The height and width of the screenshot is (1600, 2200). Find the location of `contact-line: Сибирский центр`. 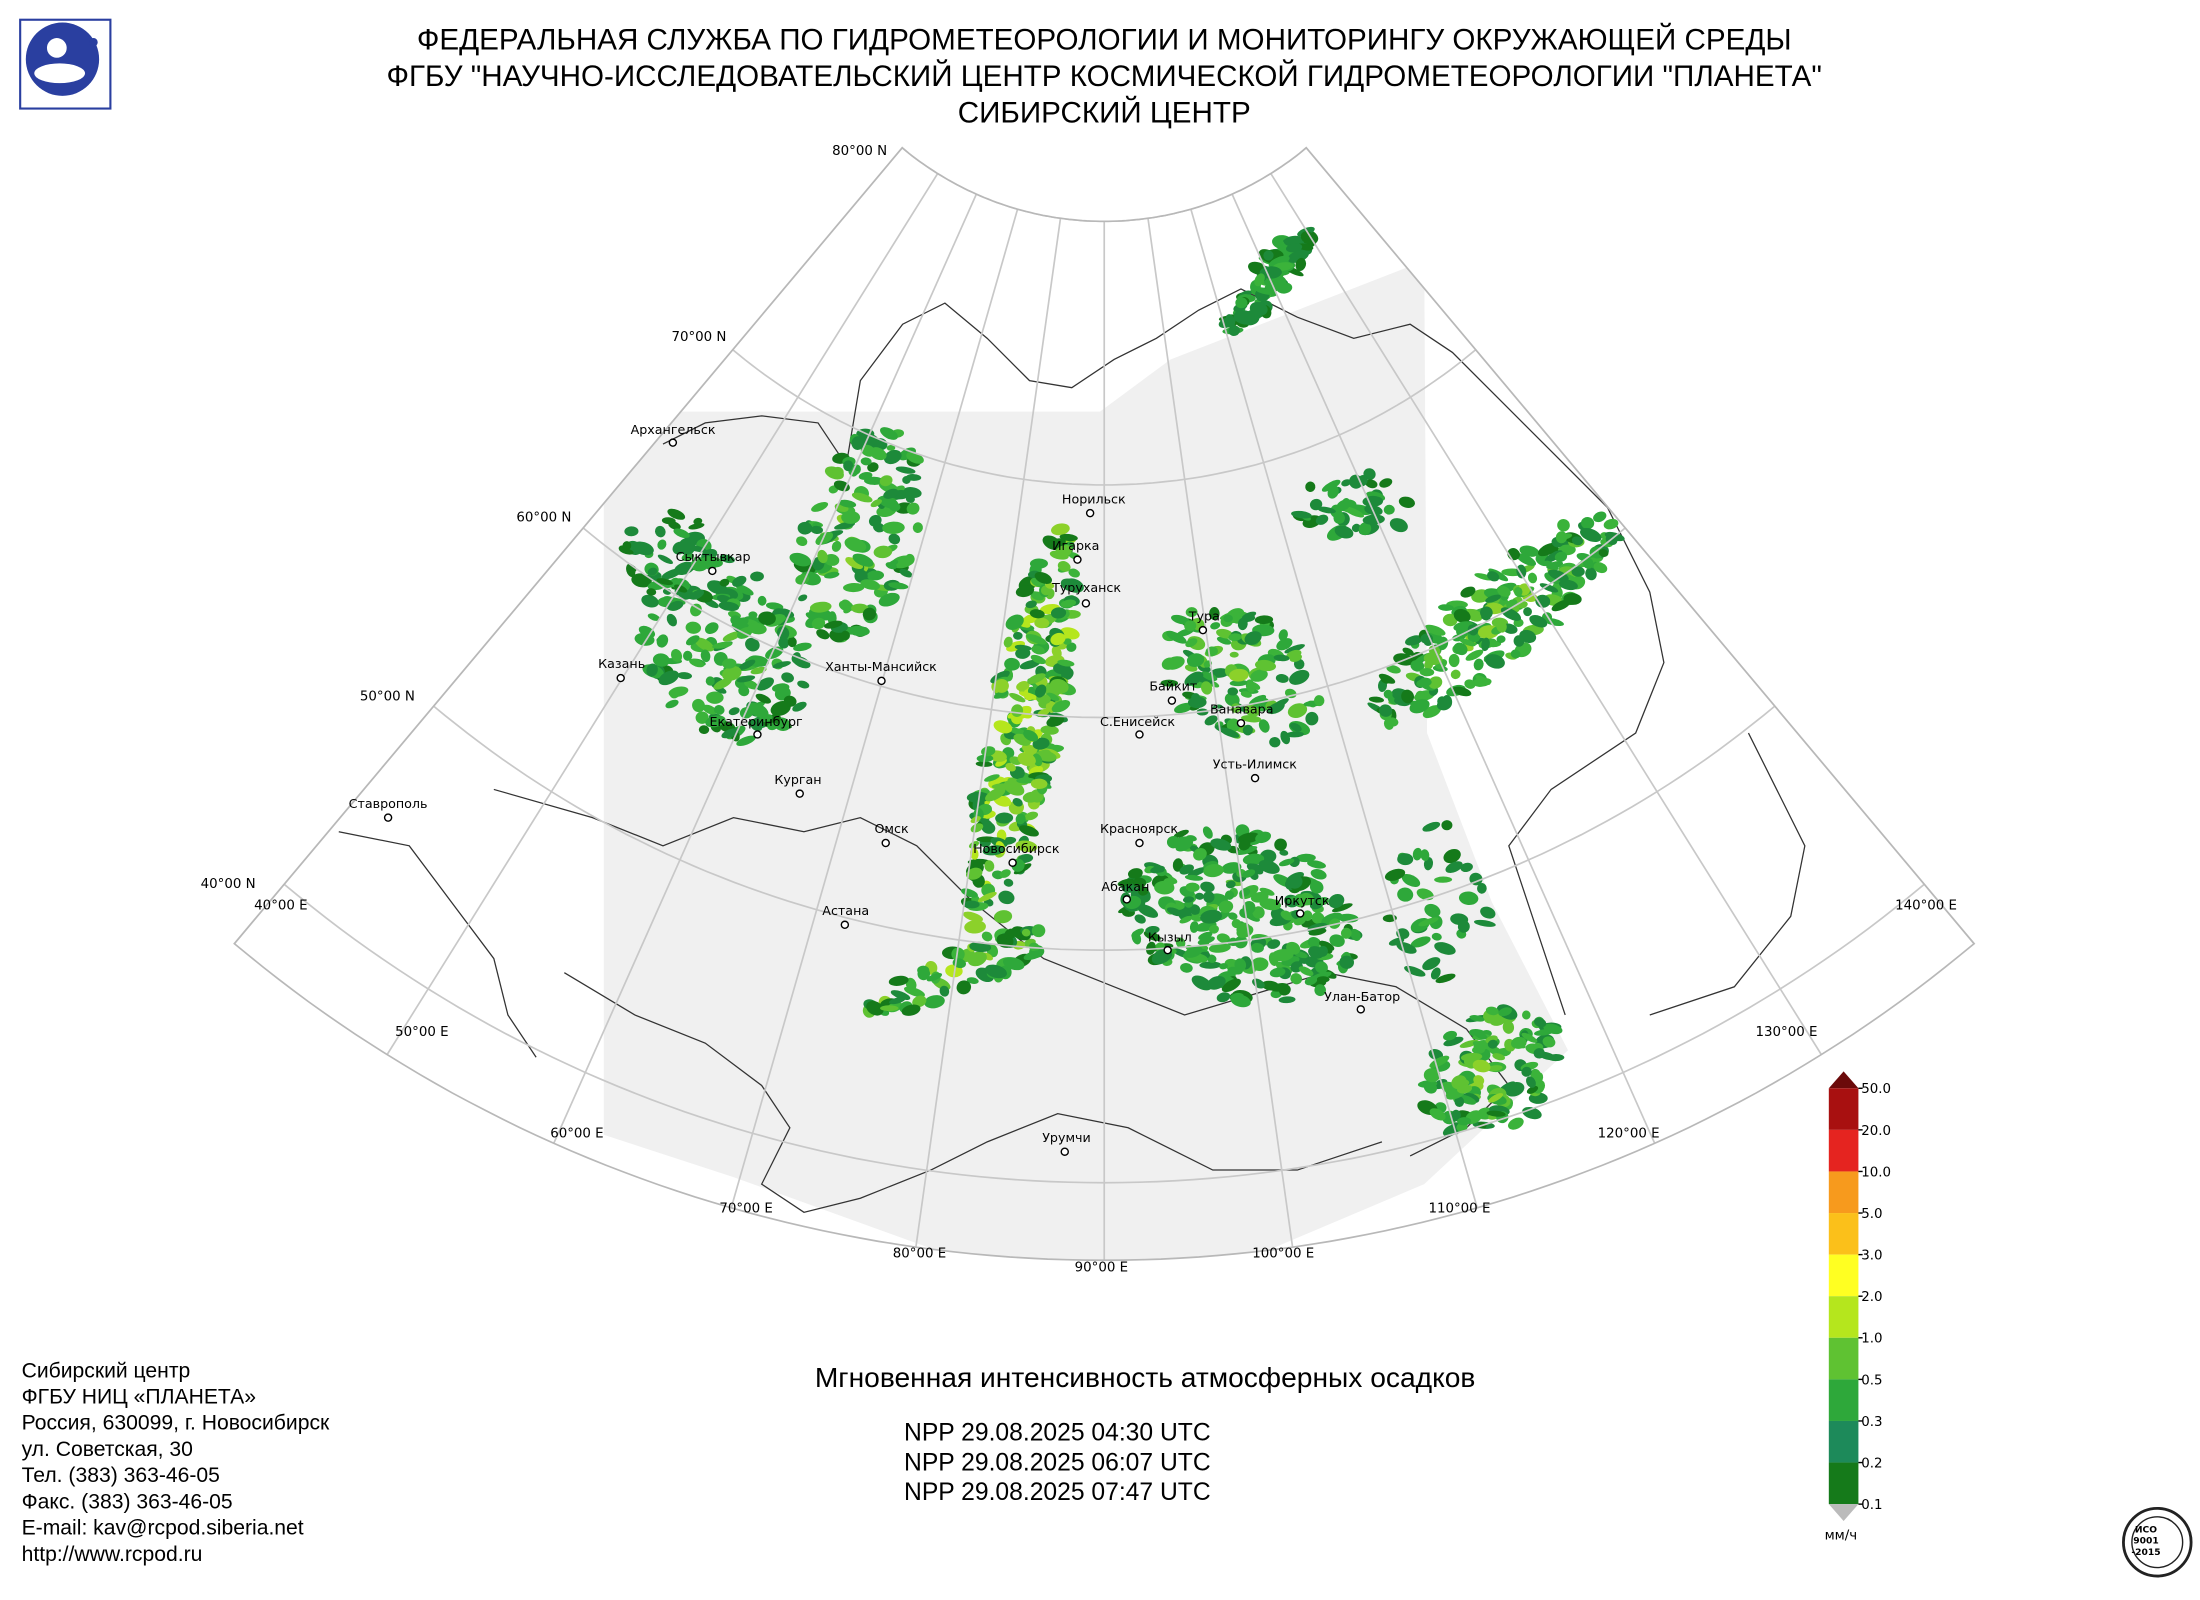

contact-line: Сибирский центр is located at coordinates (106, 1370).